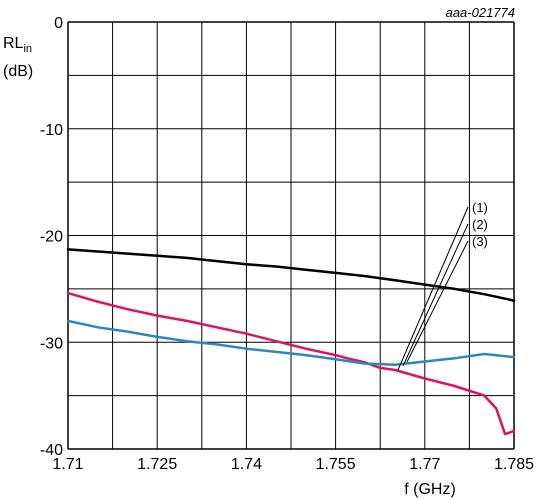  What do you see at coordinates (480, 12) in the screenshot?
I see `figure-reference: aaa-021774` at bounding box center [480, 12].